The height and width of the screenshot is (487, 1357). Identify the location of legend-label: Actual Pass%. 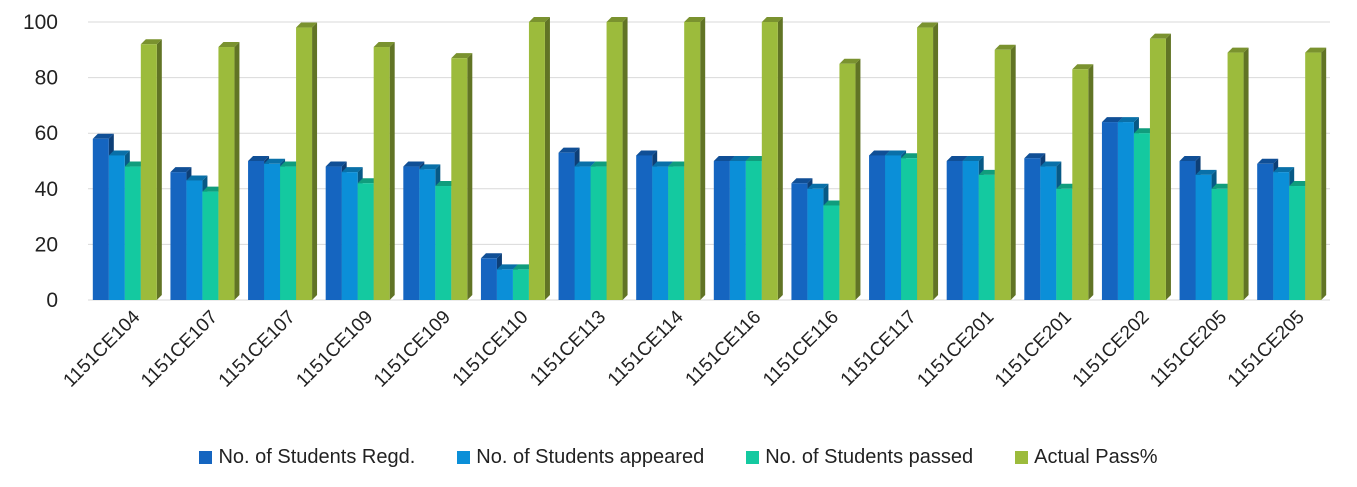
(1096, 457).